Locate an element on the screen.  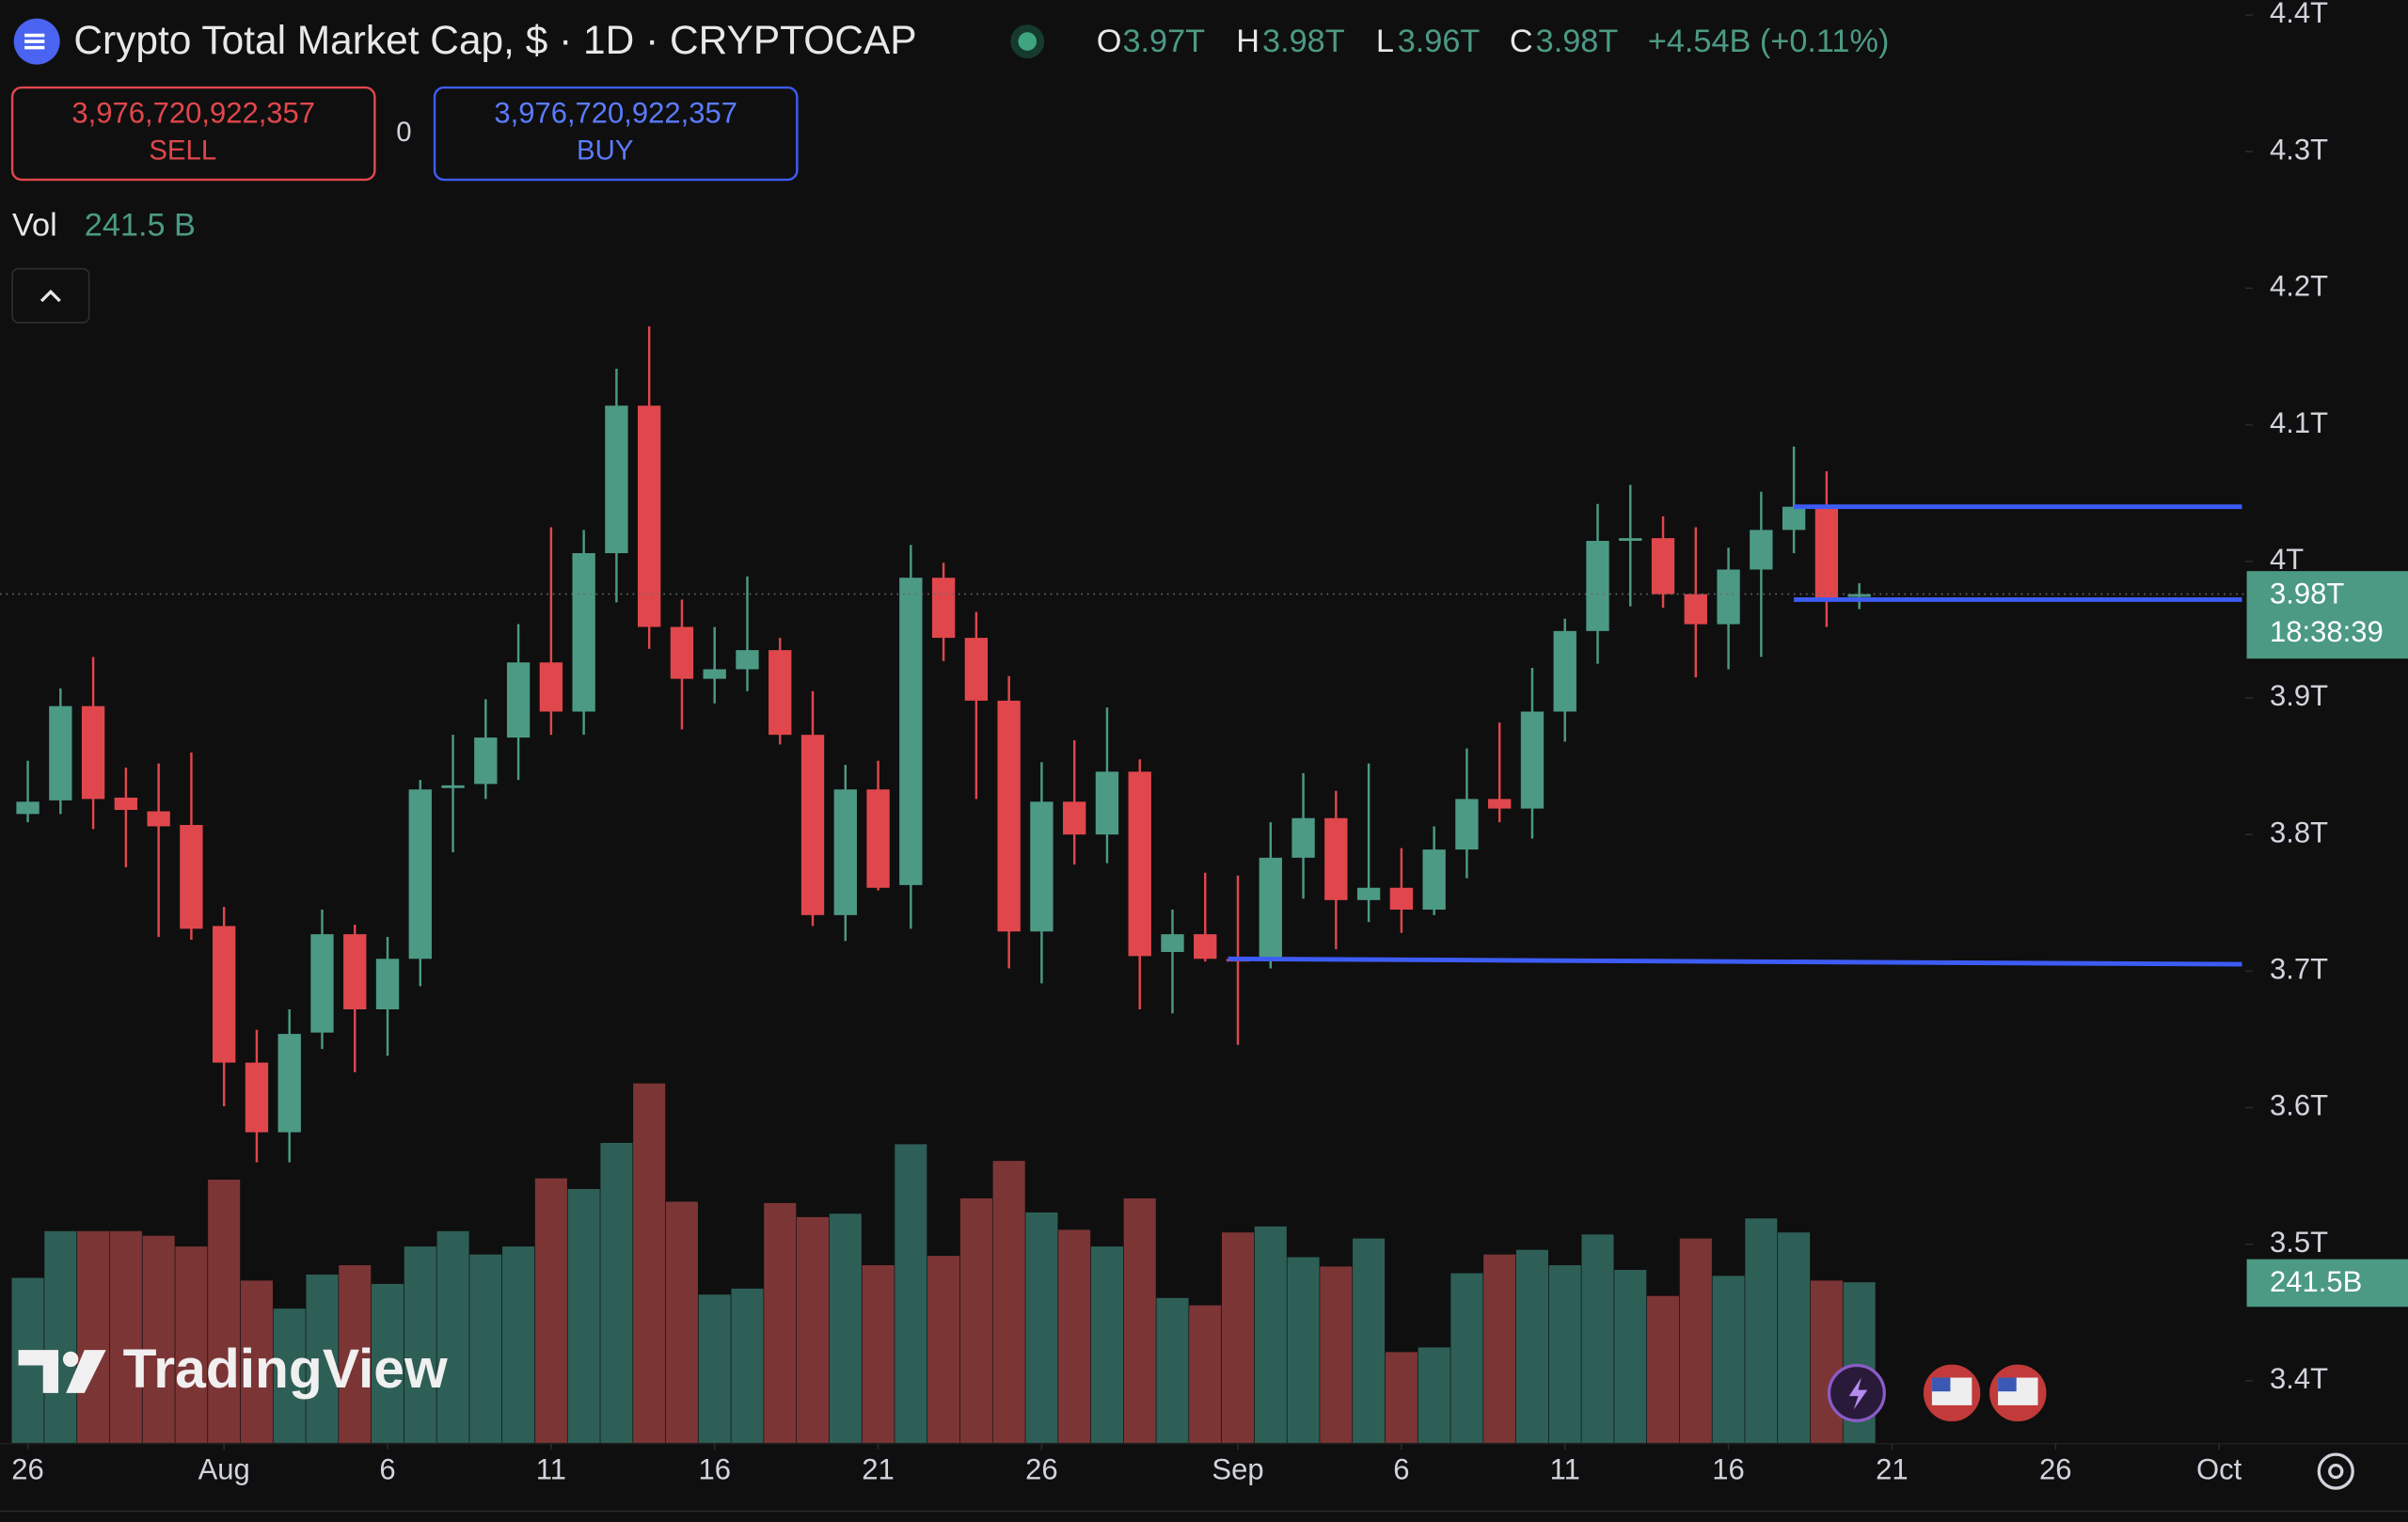
collapse-icon is located at coordinates (51, 296).